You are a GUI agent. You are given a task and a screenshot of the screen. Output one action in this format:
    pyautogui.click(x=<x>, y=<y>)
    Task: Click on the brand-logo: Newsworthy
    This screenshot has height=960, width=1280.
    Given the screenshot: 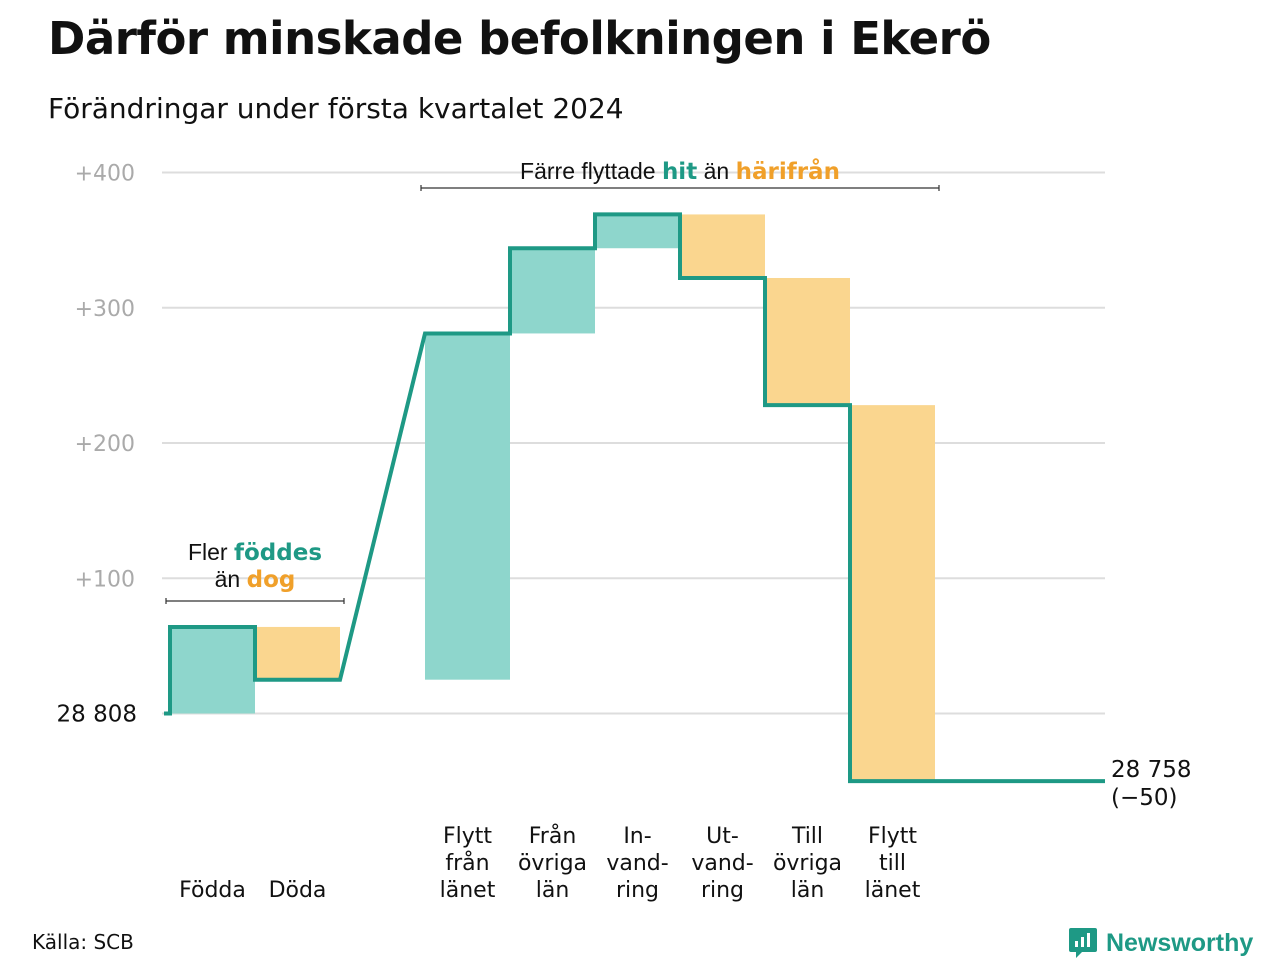 What is the action you would take?
    pyautogui.click(x=1160, y=943)
    